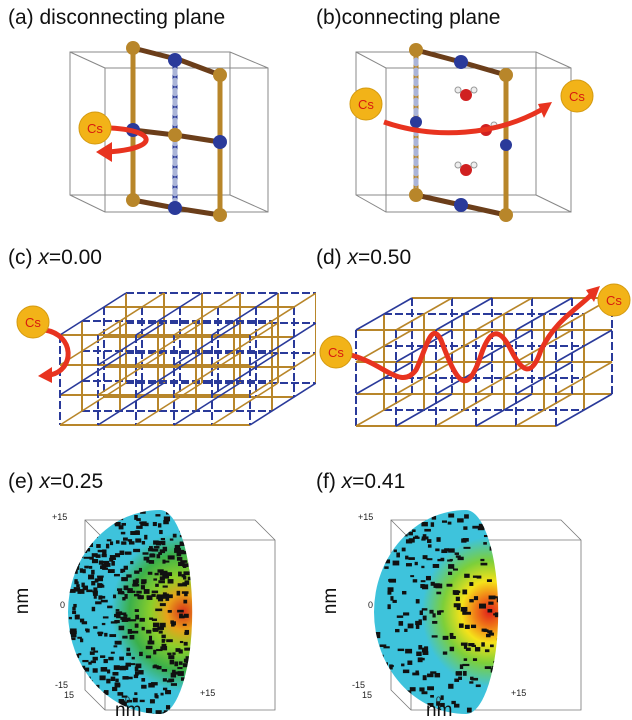  I want to click on panel-e-xtick-mid: 0, so click(128, 700).